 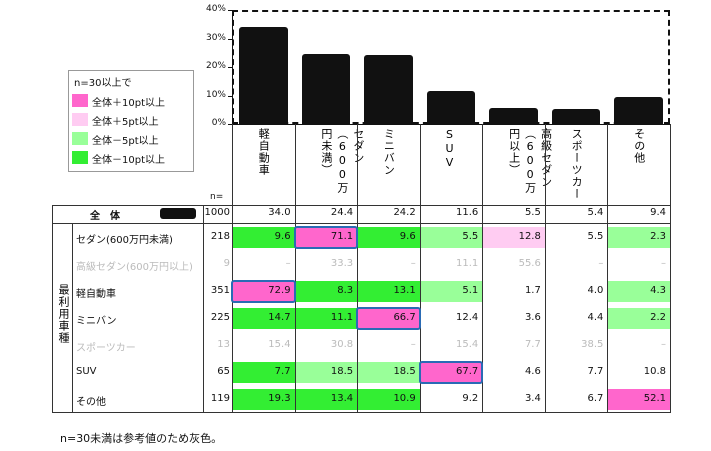 What do you see at coordinates (215, 94) in the screenshot?
I see `y-tick-label: 10%` at bounding box center [215, 94].